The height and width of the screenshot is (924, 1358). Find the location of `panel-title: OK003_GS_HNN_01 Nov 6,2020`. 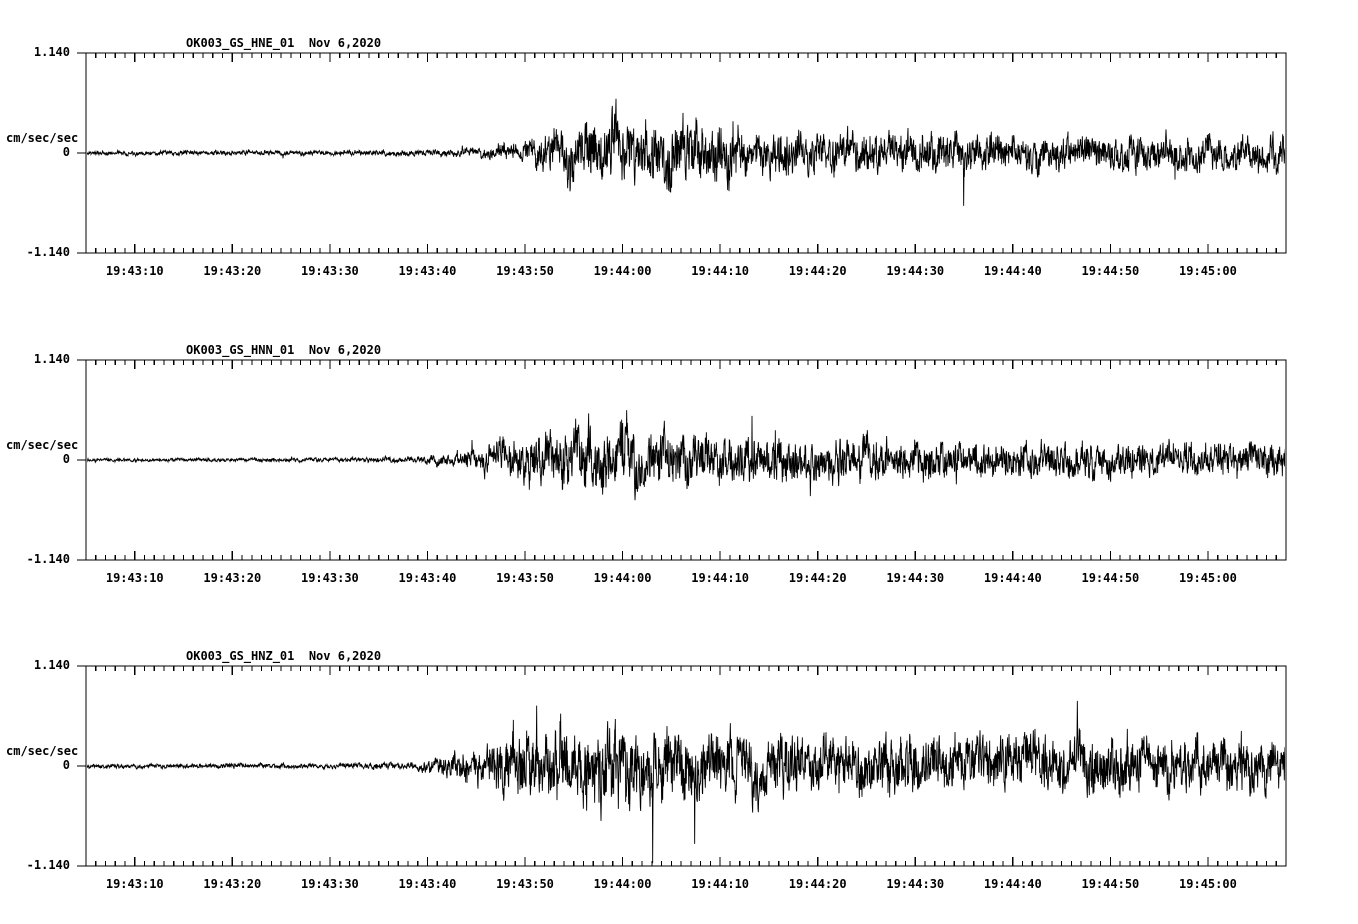

panel-title: OK003_GS_HNN_01 Nov 6,2020 is located at coordinates (284, 350).